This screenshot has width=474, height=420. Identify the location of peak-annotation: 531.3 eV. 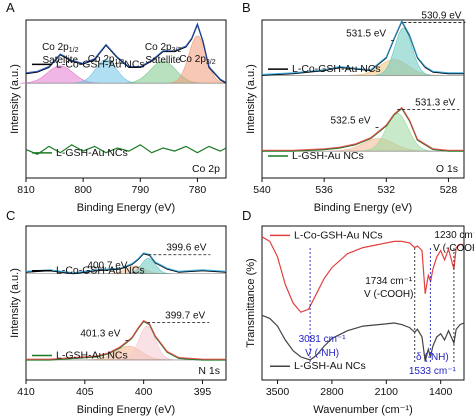
(435, 102).